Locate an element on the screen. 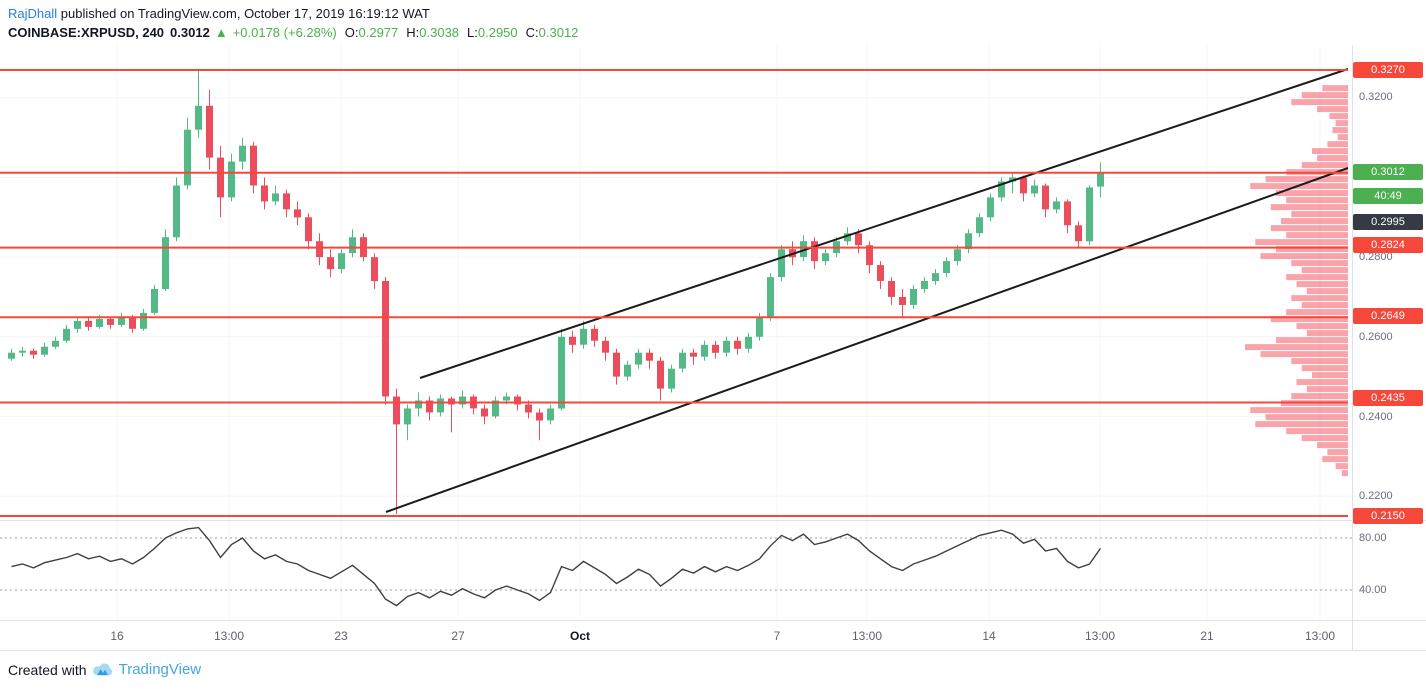 Image resolution: width=1426 pixels, height=691 pixels. axis-tick: 0.3200 is located at coordinates (1376, 97).